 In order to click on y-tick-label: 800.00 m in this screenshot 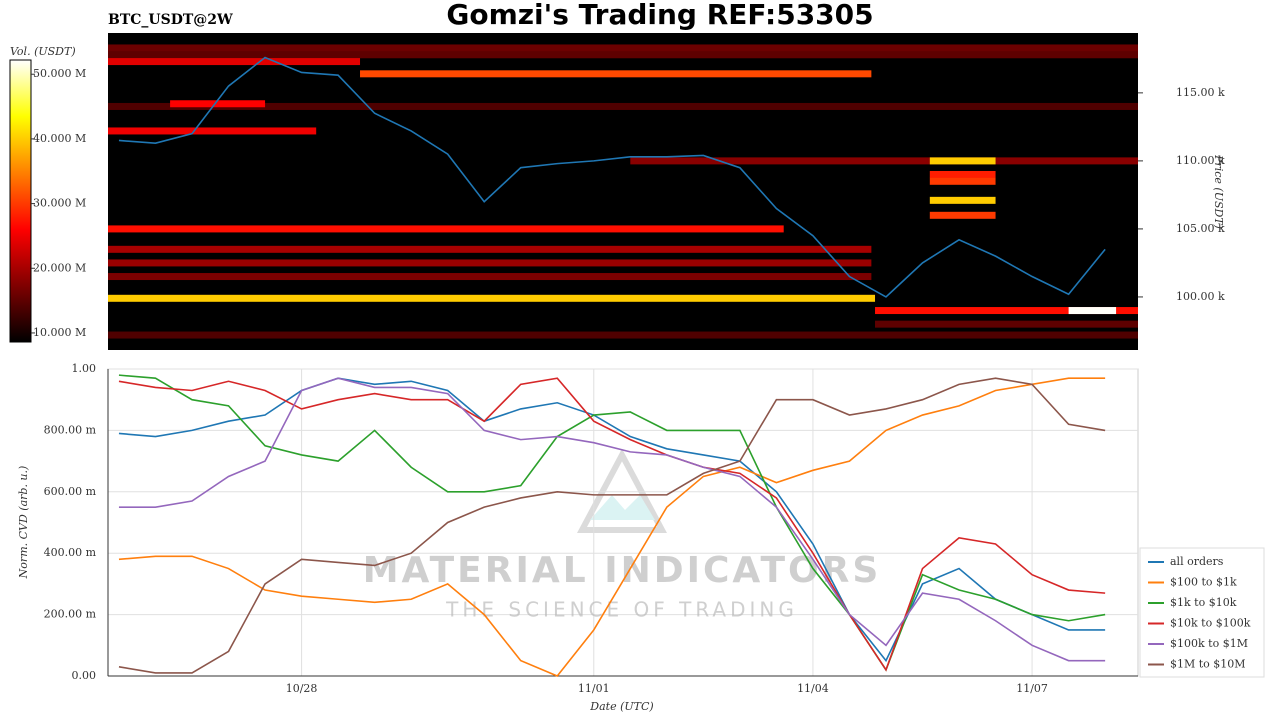, I will do `click(70, 429)`.